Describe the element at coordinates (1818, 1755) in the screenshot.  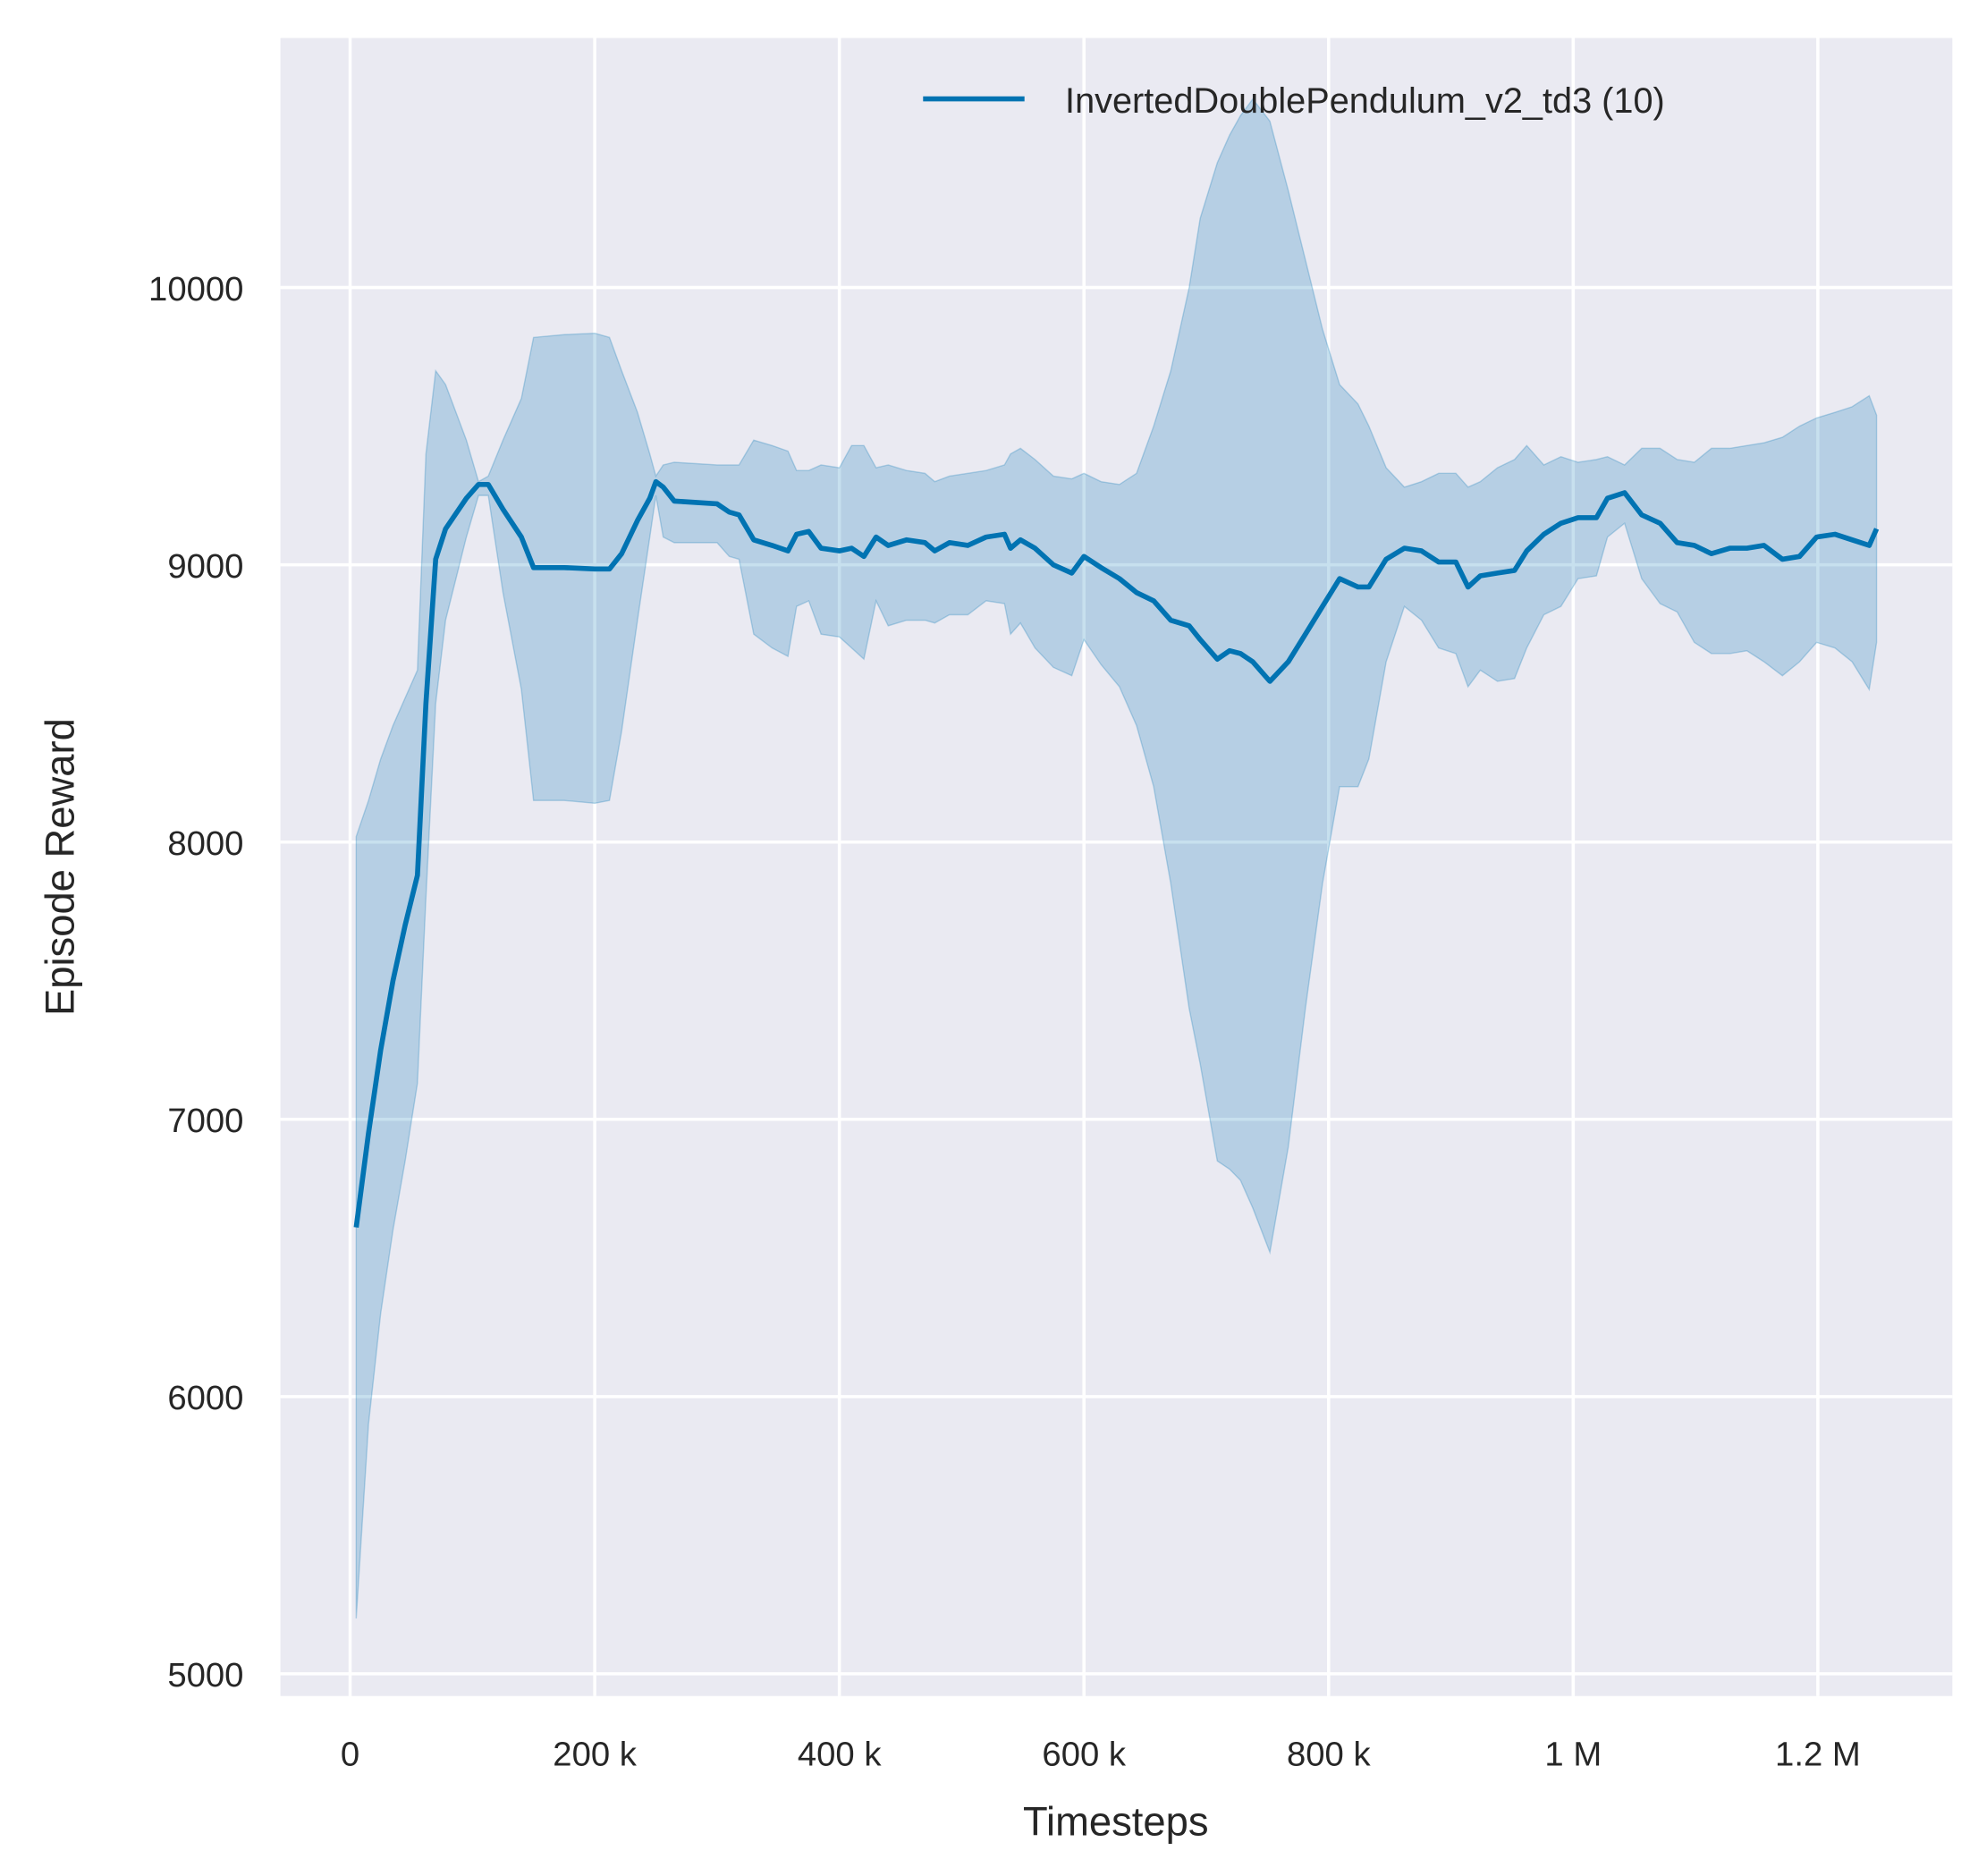
I see `x-tick-label: 1.2 M` at that location.